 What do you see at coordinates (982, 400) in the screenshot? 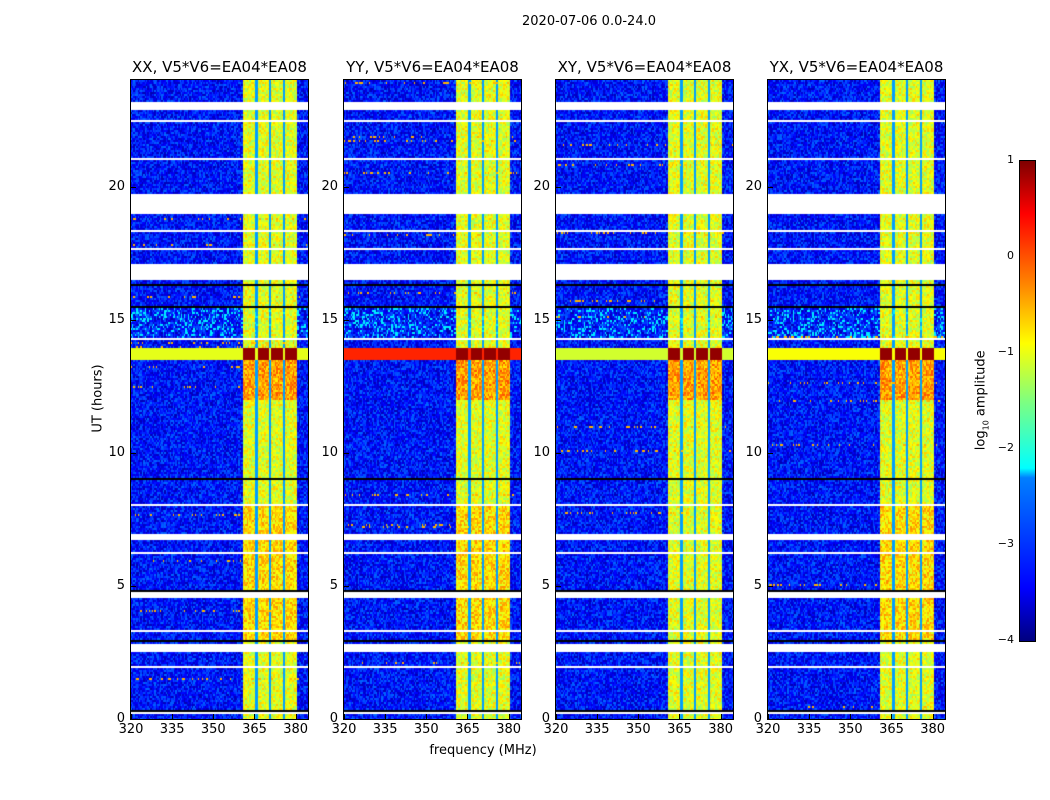
I see `colorbar-label: log10 amplitude` at bounding box center [982, 400].